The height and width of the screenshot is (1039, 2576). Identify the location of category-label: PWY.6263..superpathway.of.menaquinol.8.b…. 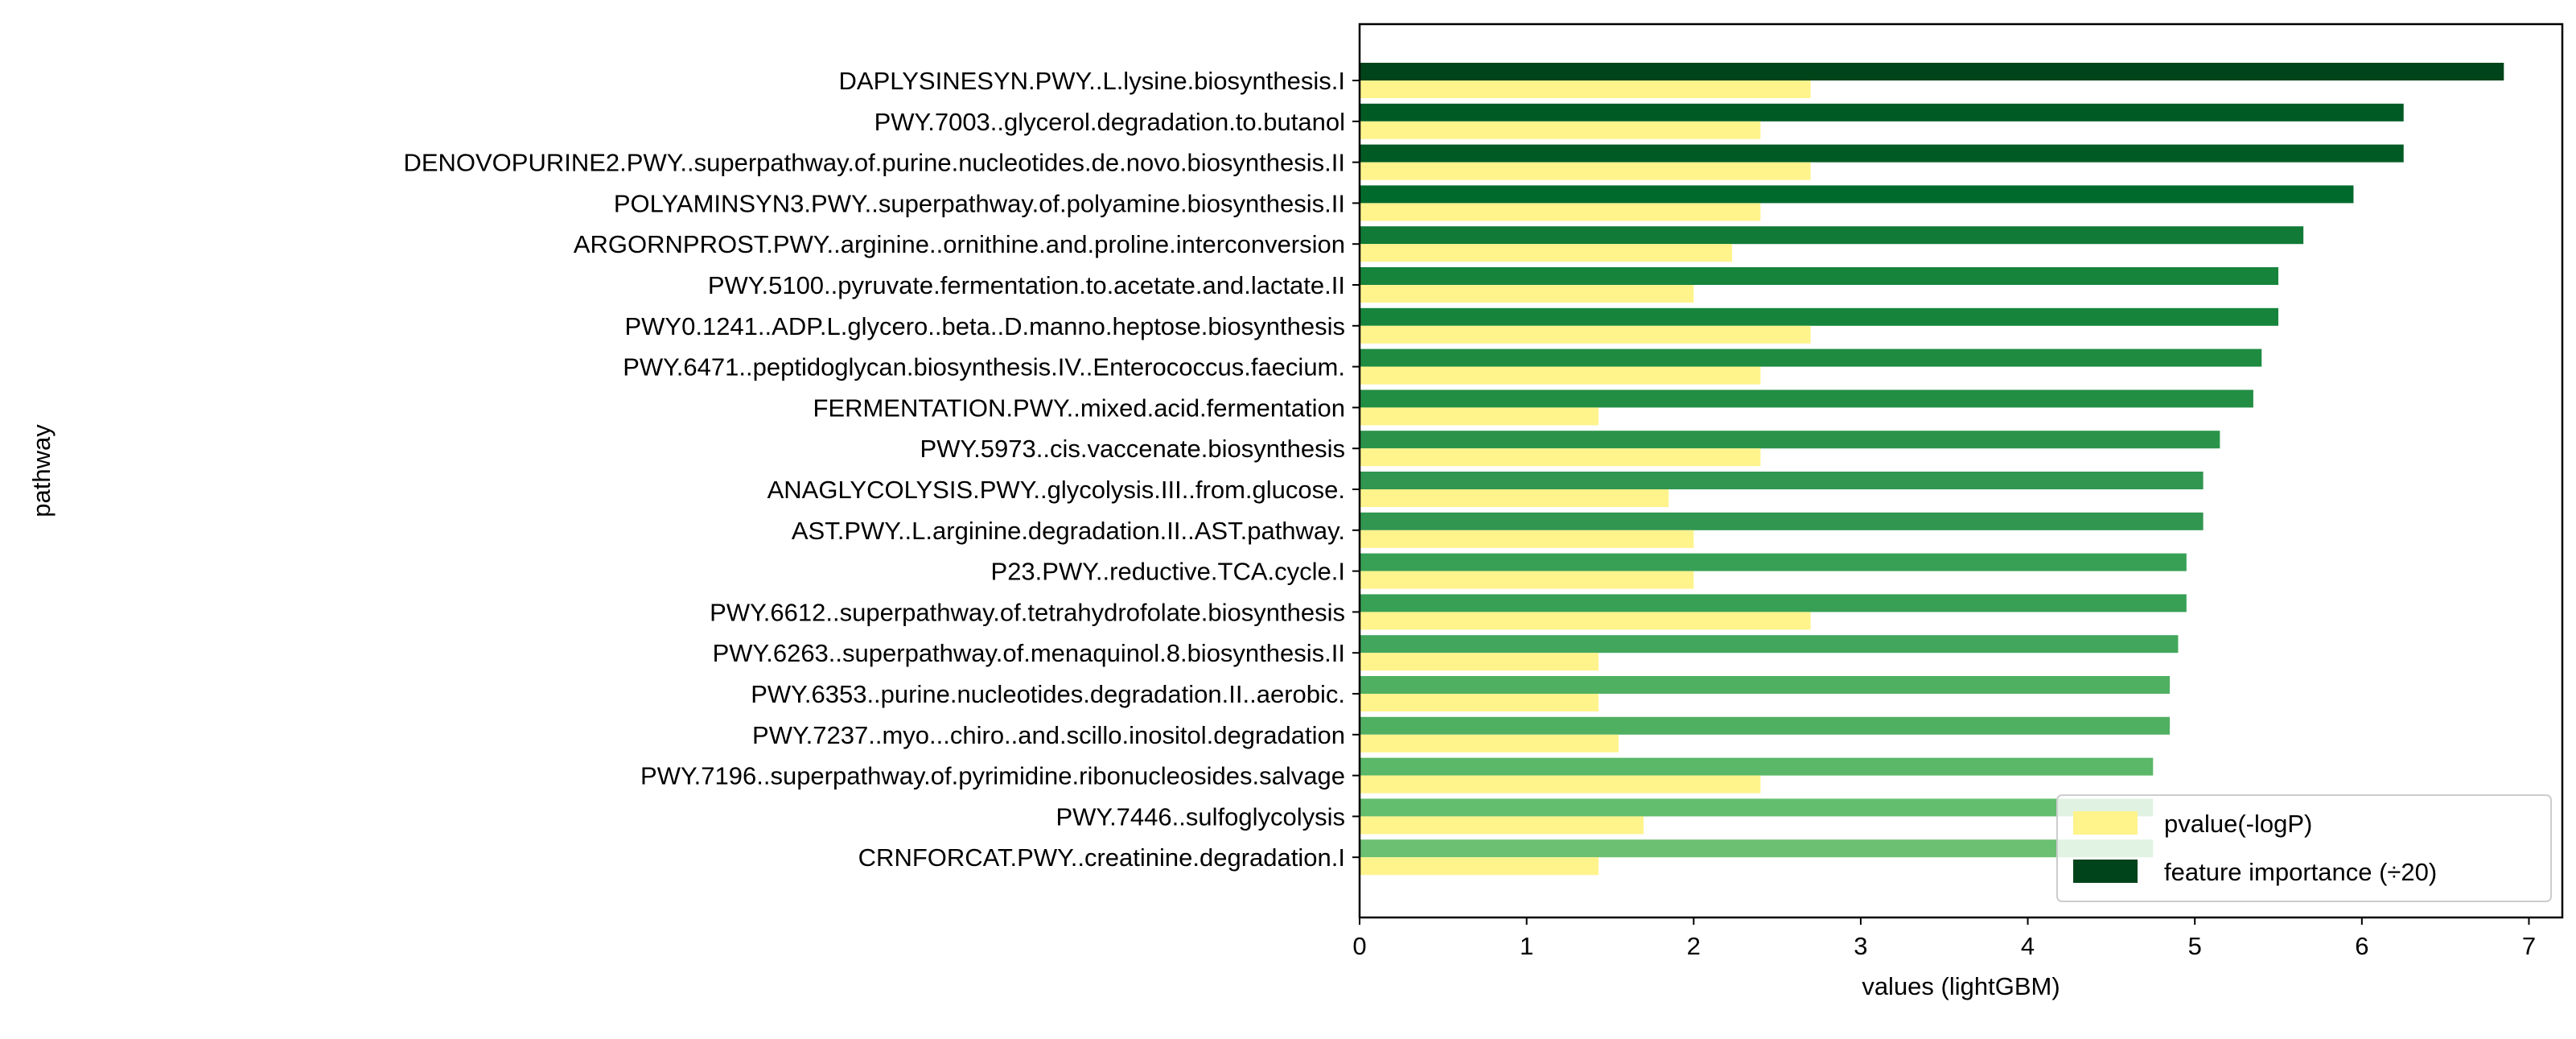
(1029, 653).